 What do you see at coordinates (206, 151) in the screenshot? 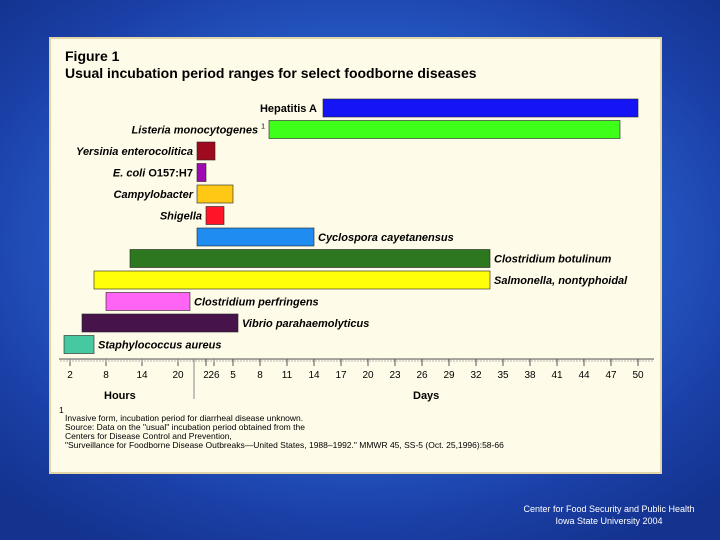
I see `bar-yersinia-enterocolitica` at bounding box center [206, 151].